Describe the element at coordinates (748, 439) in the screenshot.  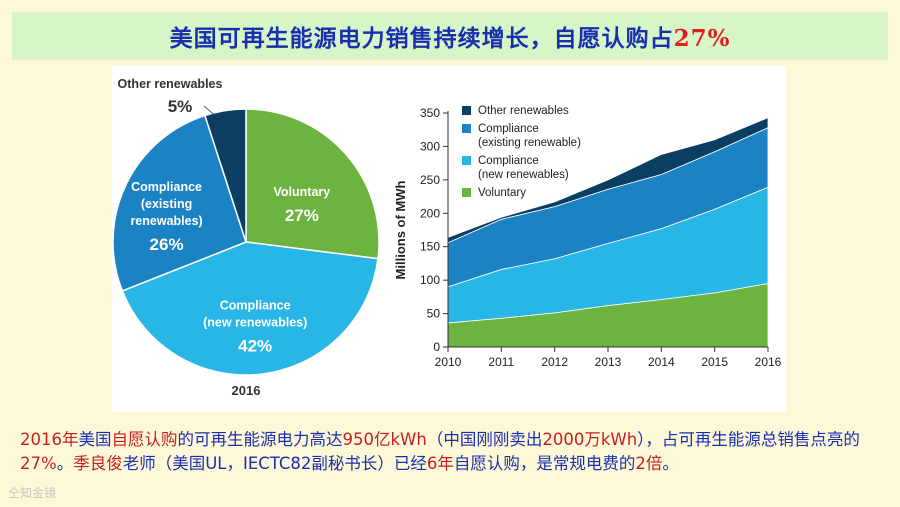
I see `caption-text-part: ），占可再生能源总销售点亮的` at that location.